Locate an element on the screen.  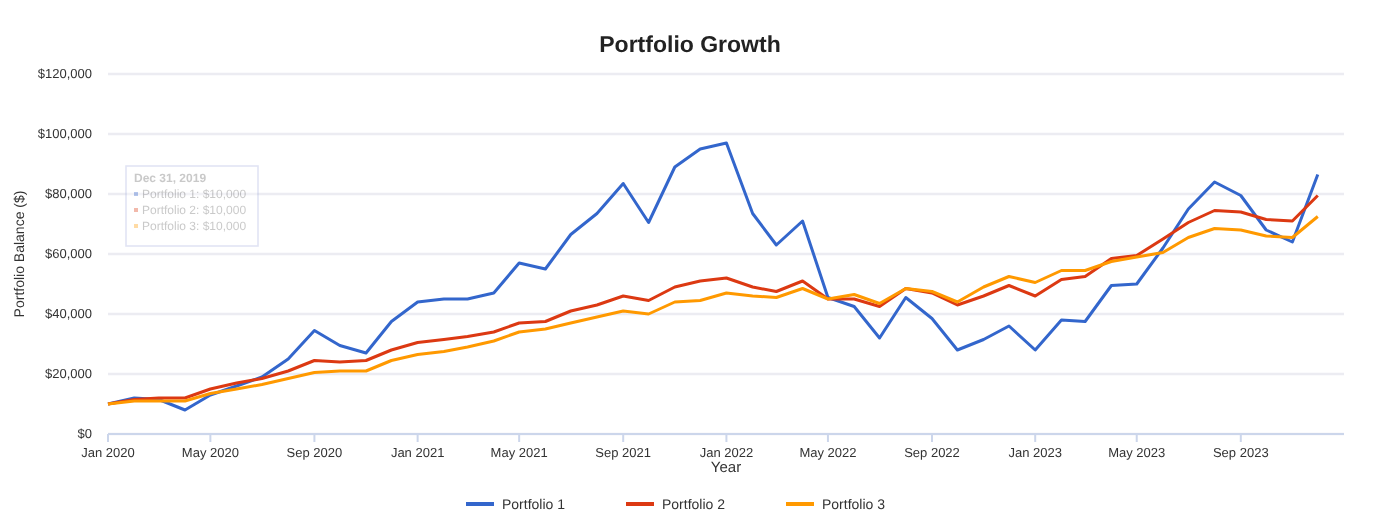
chart-title: Portfolio Growth is located at coordinates (690, 46).